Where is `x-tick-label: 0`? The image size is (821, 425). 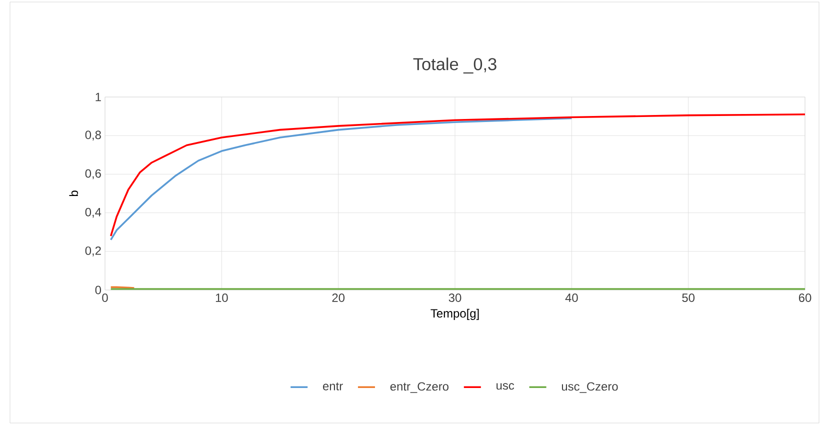
x-tick-label: 0 is located at coordinates (105, 298).